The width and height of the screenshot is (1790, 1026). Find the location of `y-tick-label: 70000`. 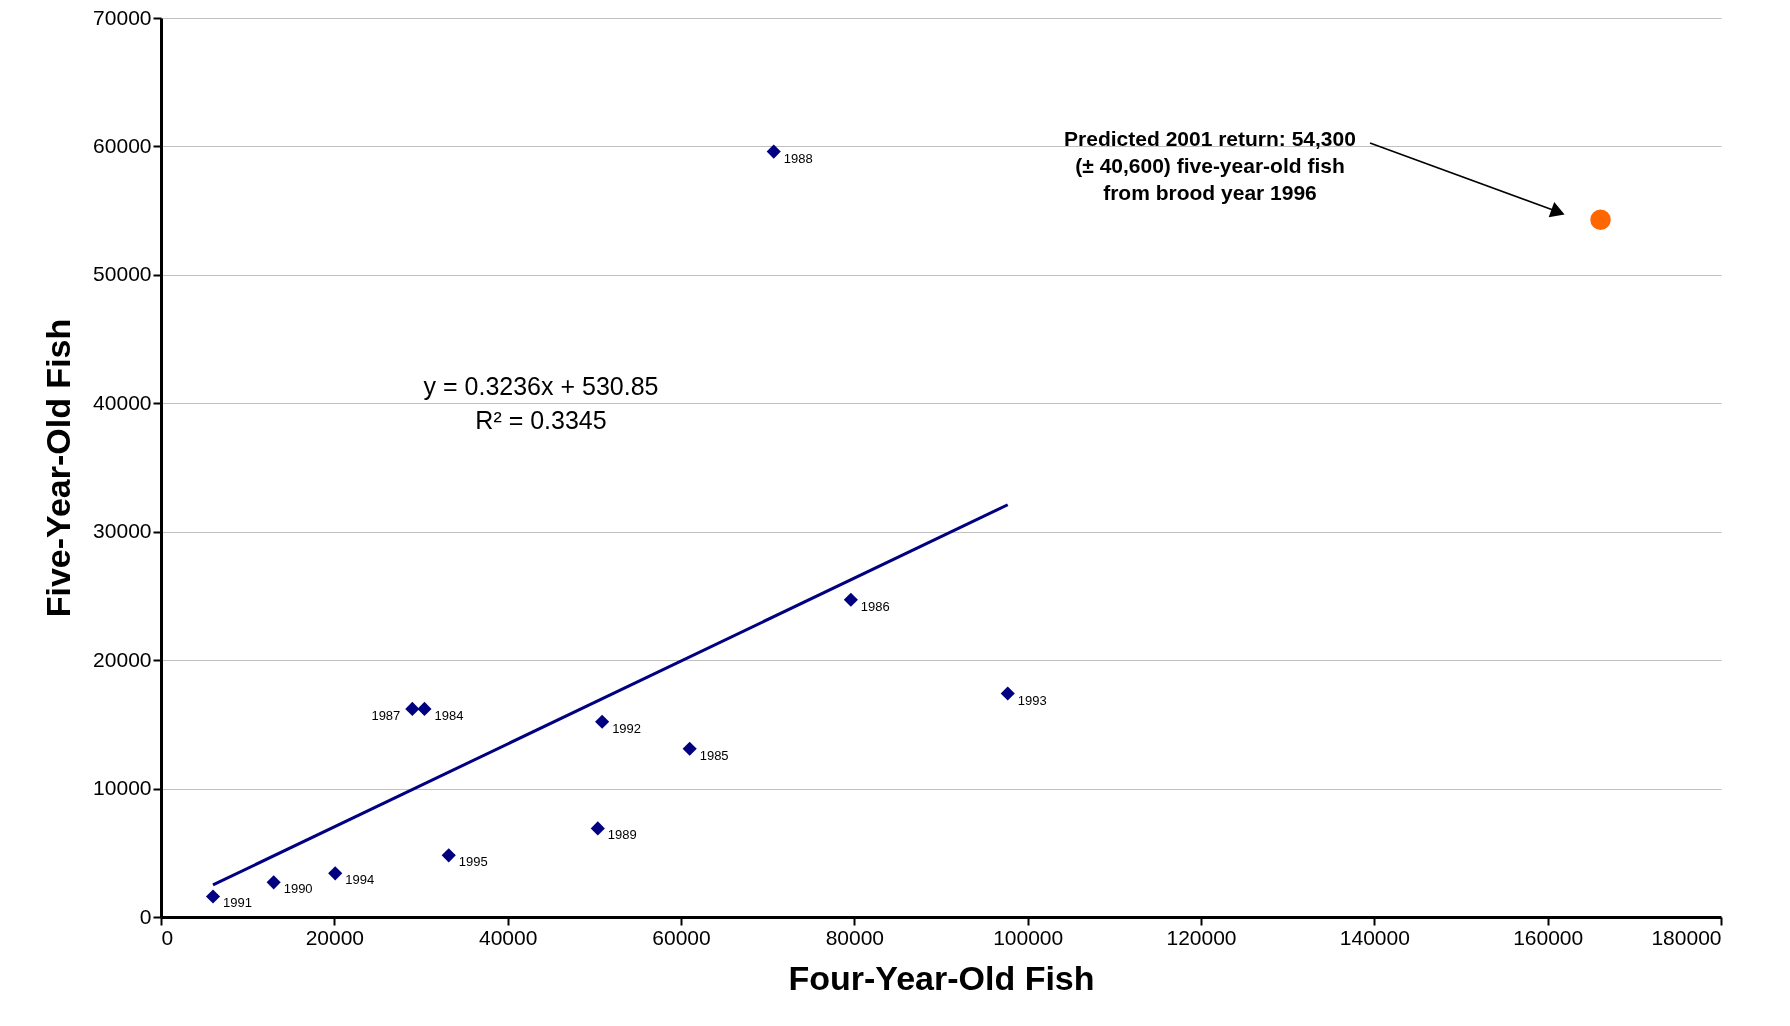

y-tick-label: 70000 is located at coordinates (122, 17).